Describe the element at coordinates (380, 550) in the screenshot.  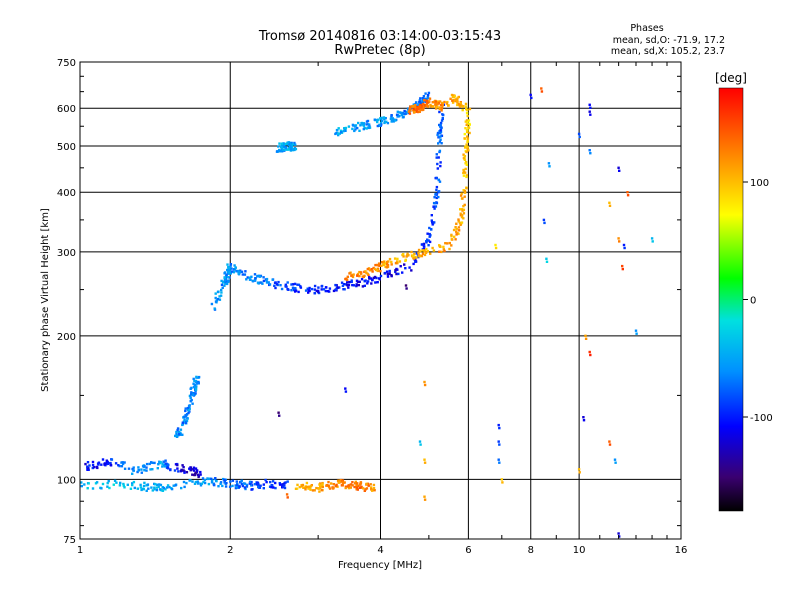
I see `x-tick-label: 4` at that location.